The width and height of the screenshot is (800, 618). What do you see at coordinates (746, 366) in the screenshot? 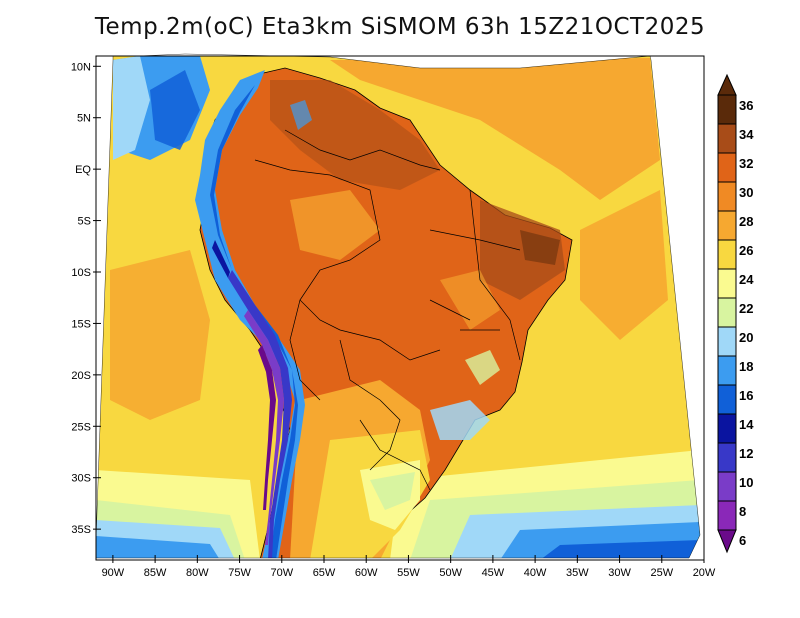
I see `colorbar-label: 18` at bounding box center [746, 366].